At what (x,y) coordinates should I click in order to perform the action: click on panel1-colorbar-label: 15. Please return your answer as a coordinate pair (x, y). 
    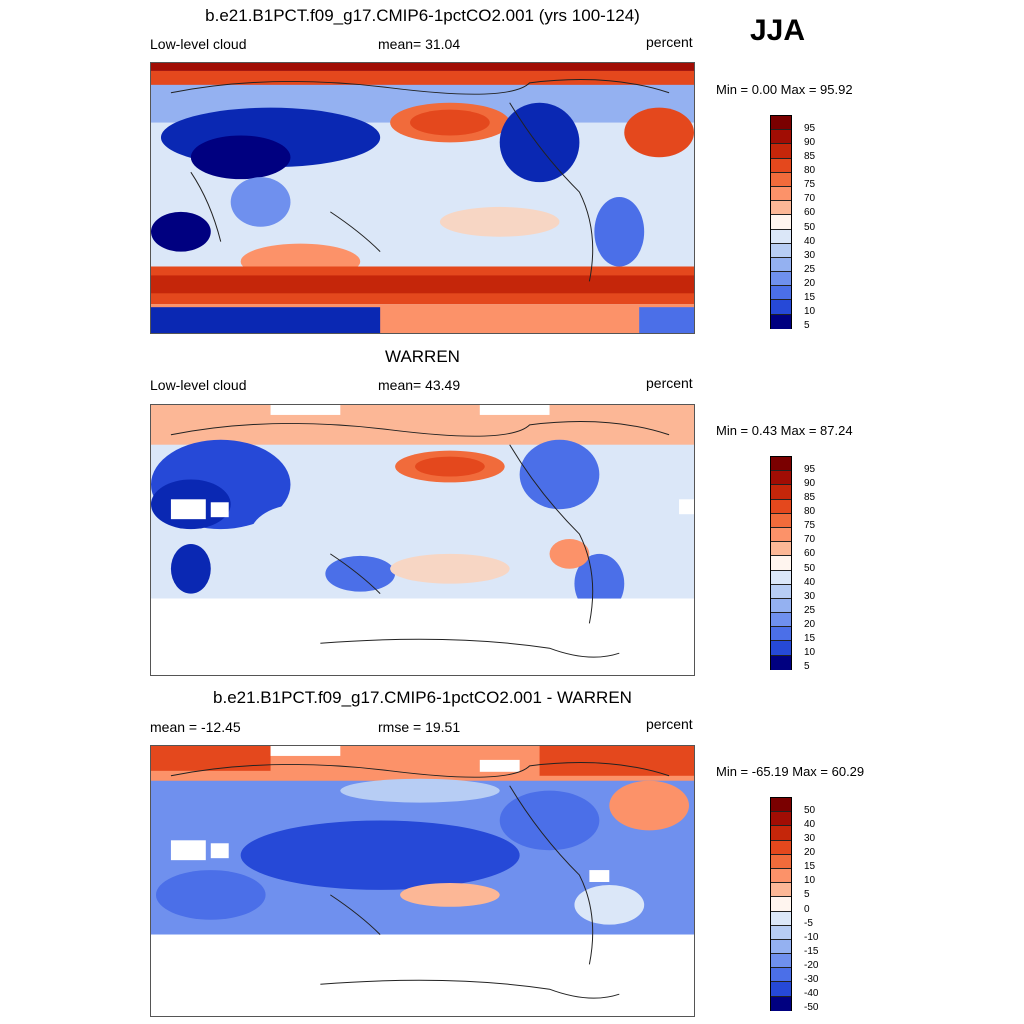
    Looking at the image, I should click on (810, 297).